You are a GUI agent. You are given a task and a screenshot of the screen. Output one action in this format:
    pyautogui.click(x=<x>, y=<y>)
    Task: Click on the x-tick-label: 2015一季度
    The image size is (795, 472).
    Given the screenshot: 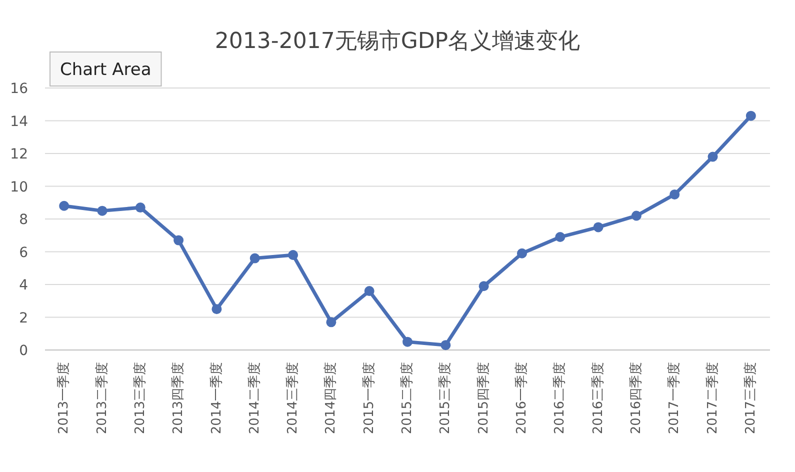 What is the action you would take?
    pyautogui.click(x=368, y=398)
    